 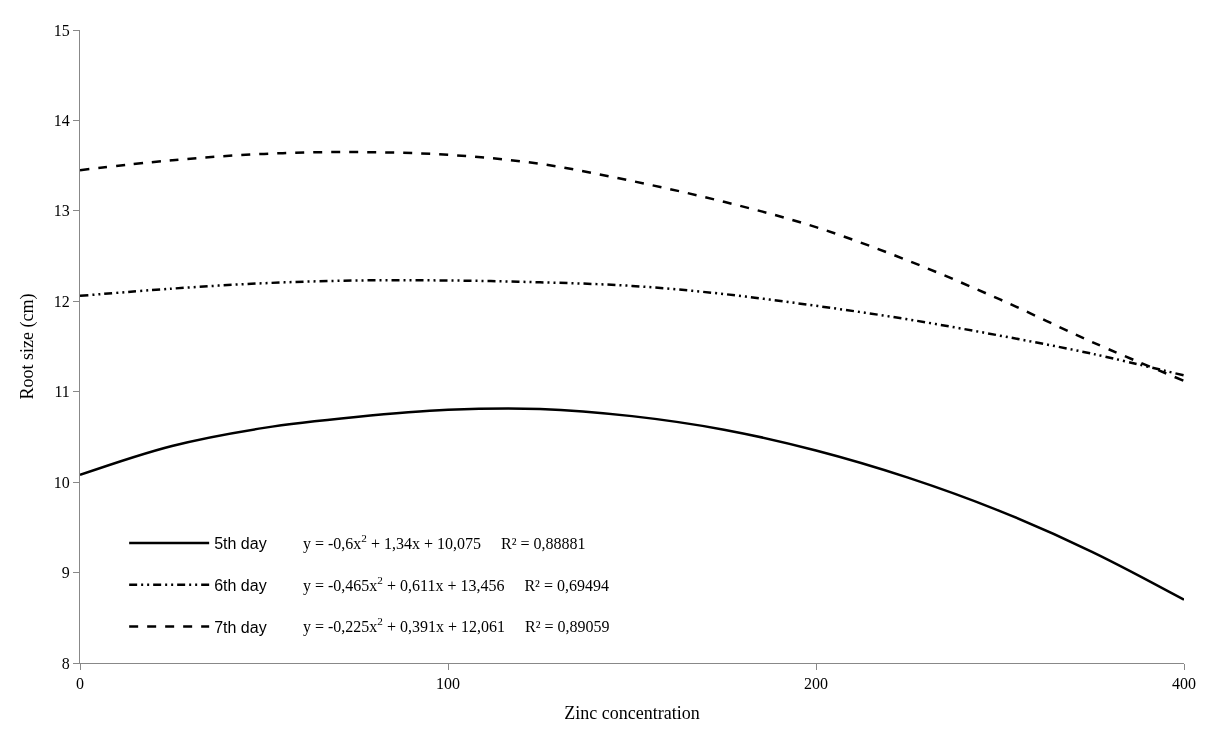 I want to click on annotation: y = -0,225x$^{2}$ + 0,391x + 12,061 R² = 0,89059, so click(x=456, y=625).